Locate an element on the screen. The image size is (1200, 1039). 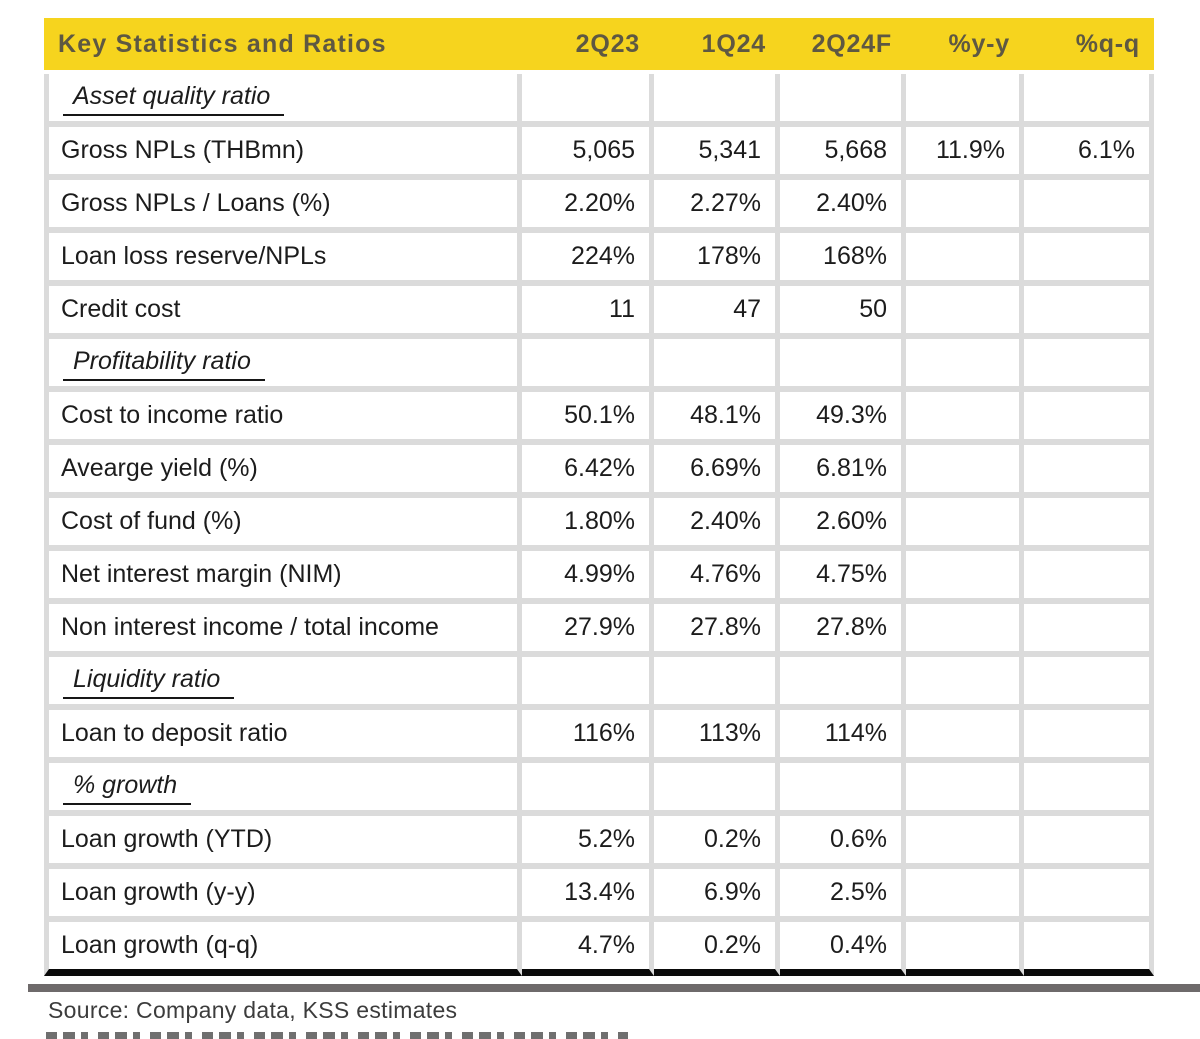
value-cell: 27.9% is located at coordinates (588, 630).